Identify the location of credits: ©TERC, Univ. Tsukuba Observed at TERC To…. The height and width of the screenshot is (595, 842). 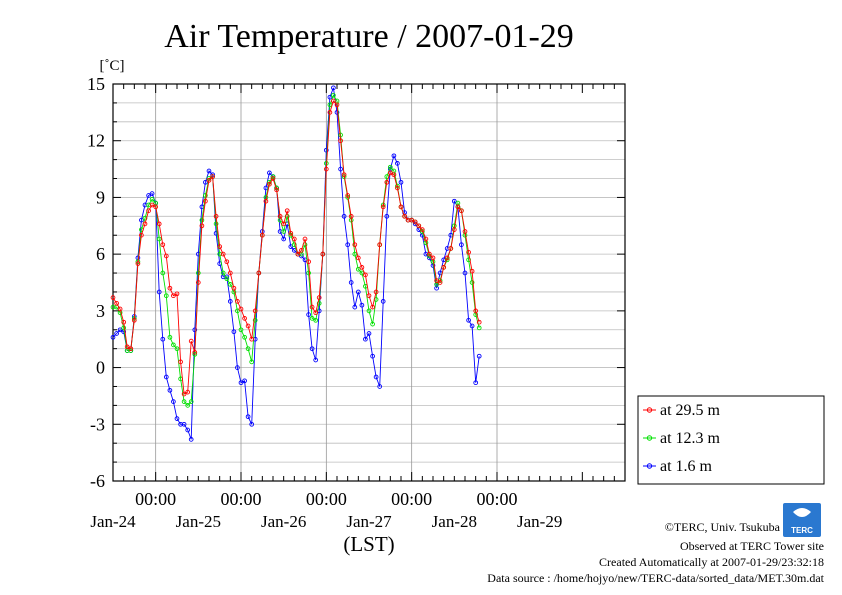
(655, 552).